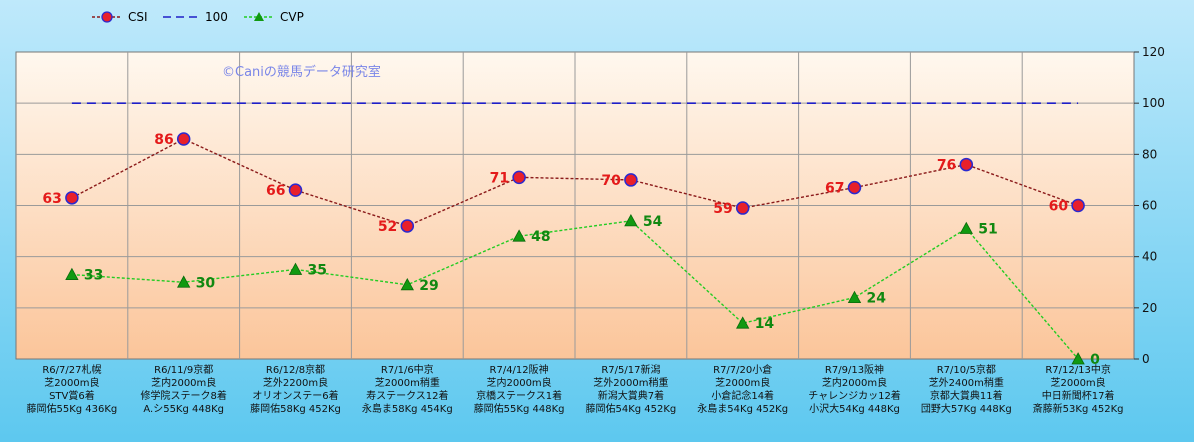 This screenshot has width=1194, height=442. What do you see at coordinates (1149, 206) in the screenshot?
I see `y-tick-label: 60` at bounding box center [1149, 206].